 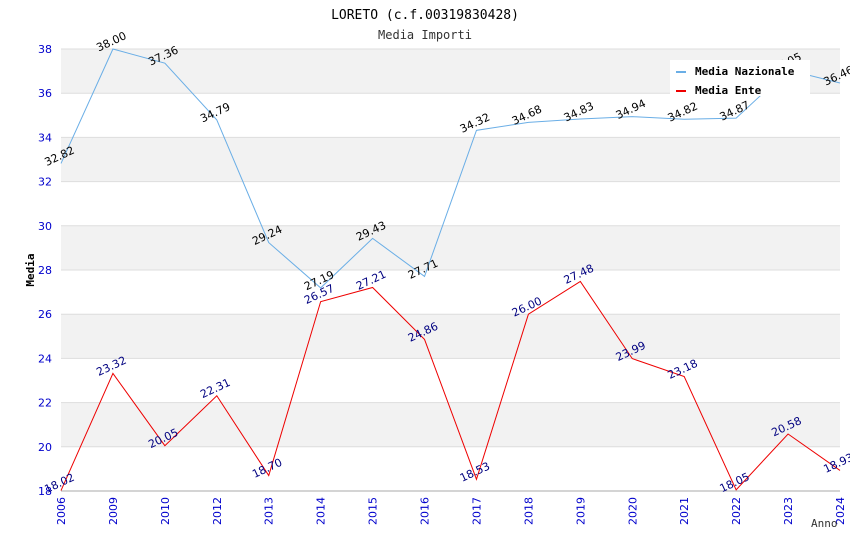 I want to click on data-label: 34.32, so click(x=475, y=123).